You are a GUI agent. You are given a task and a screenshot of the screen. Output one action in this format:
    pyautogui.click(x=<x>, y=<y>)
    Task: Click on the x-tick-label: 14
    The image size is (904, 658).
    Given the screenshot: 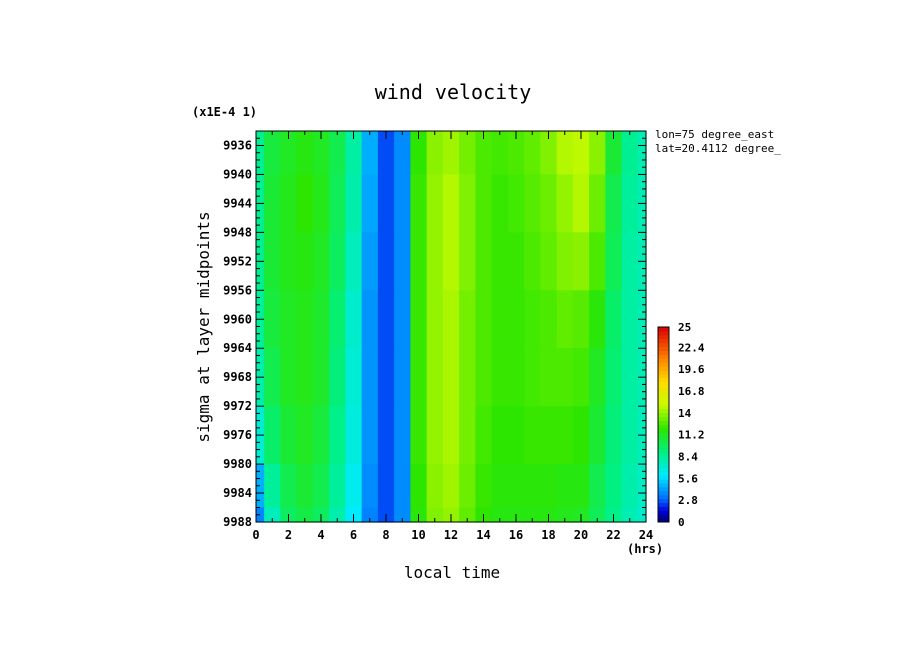 What is the action you would take?
    pyautogui.click(x=483, y=535)
    